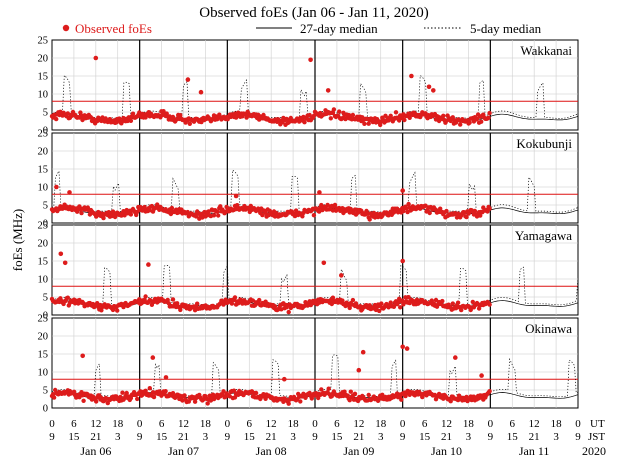  I want to click on day-label: Jan 06, so click(95, 450).